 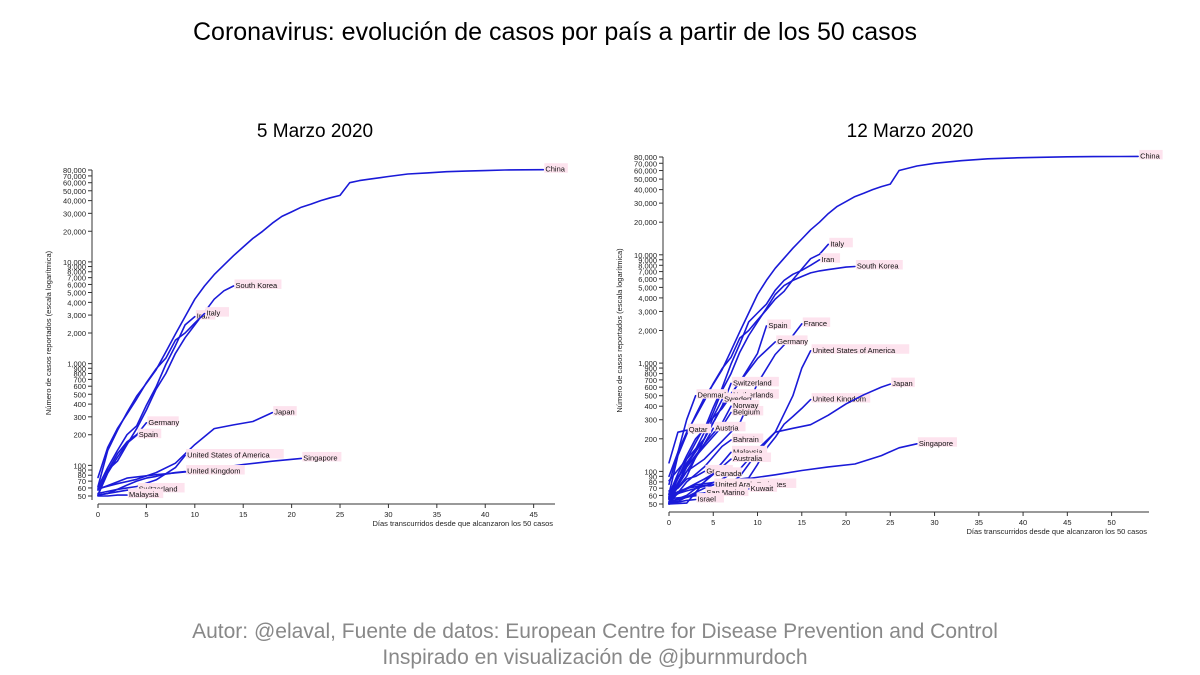 I want to click on chart-2-x-tick-label: 25, so click(x=890, y=522).